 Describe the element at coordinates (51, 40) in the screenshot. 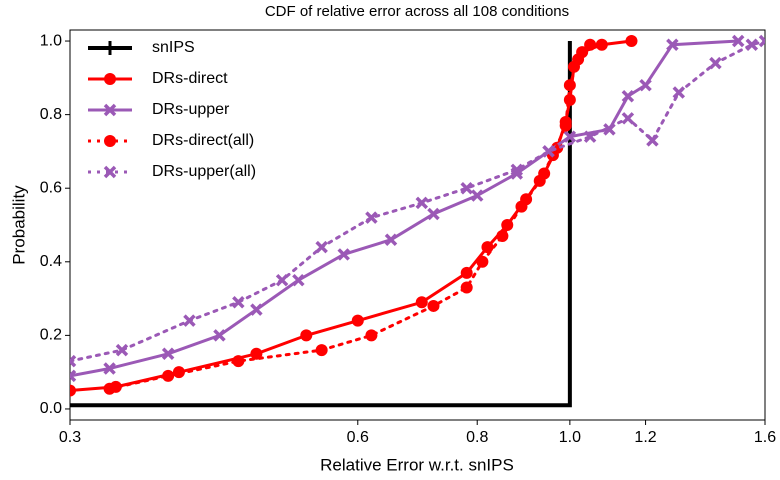

I see `y-tick-label: 1.0` at that location.